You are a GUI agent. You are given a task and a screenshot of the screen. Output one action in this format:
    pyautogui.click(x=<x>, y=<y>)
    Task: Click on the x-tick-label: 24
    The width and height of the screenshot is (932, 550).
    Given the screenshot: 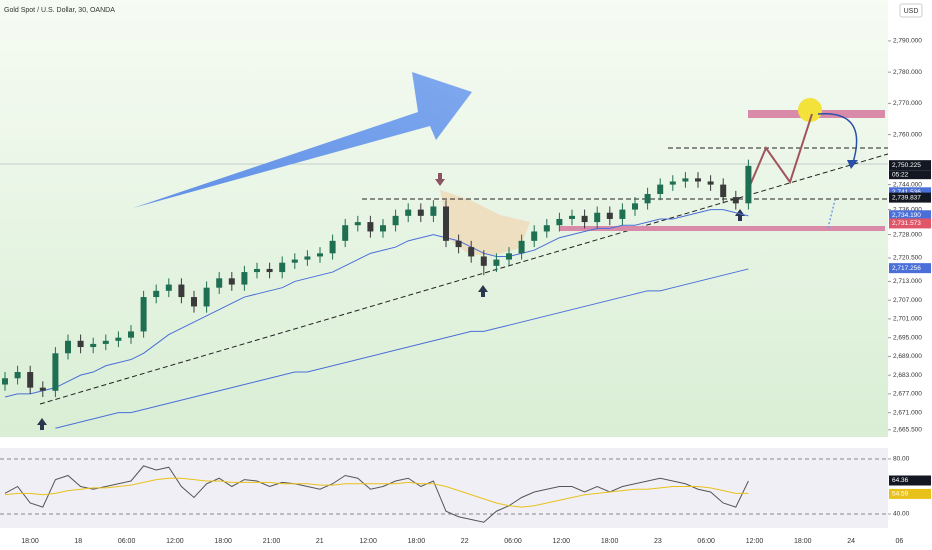 What is the action you would take?
    pyautogui.click(x=851, y=541)
    